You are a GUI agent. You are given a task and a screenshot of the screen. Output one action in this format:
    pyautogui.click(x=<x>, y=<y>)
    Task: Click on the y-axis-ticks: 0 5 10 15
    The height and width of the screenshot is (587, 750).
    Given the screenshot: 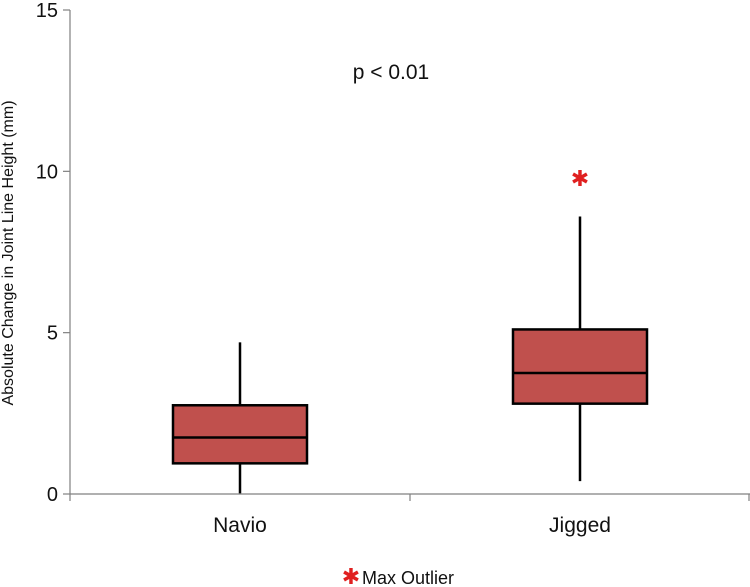 What is the action you would take?
    pyautogui.click(x=53, y=253)
    